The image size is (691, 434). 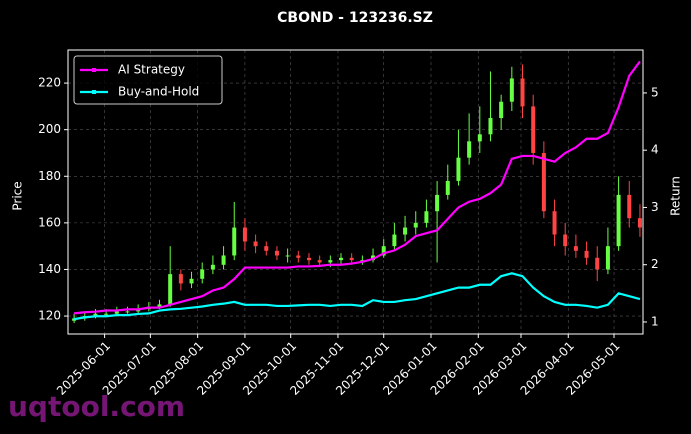 What do you see at coordinates (151, 70) in the screenshot?
I see `legend-label: AI Strategy` at bounding box center [151, 70].